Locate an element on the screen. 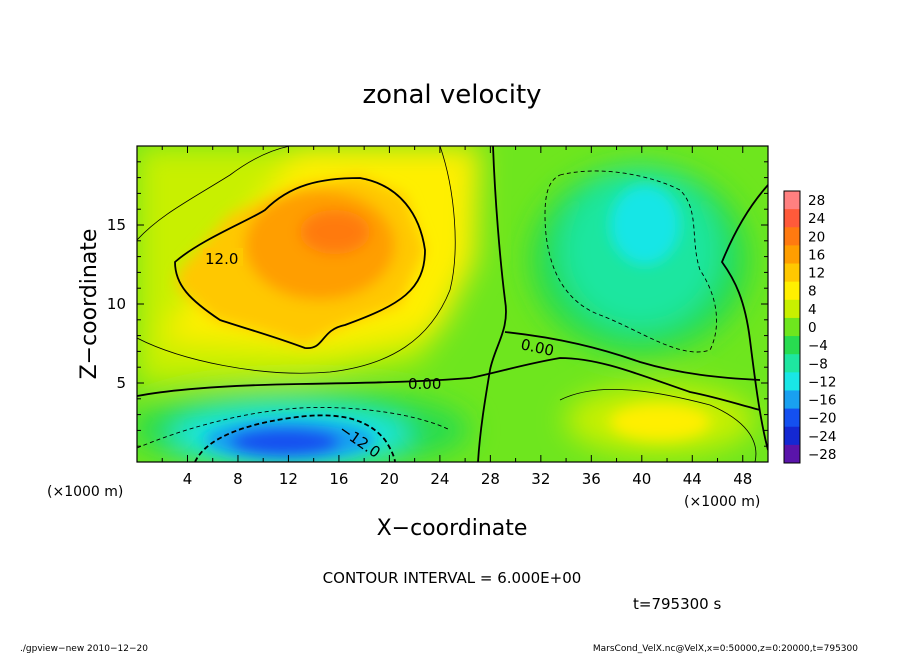 The height and width of the screenshot is (654, 904). y-tick-label: 15 is located at coordinates (116, 225).